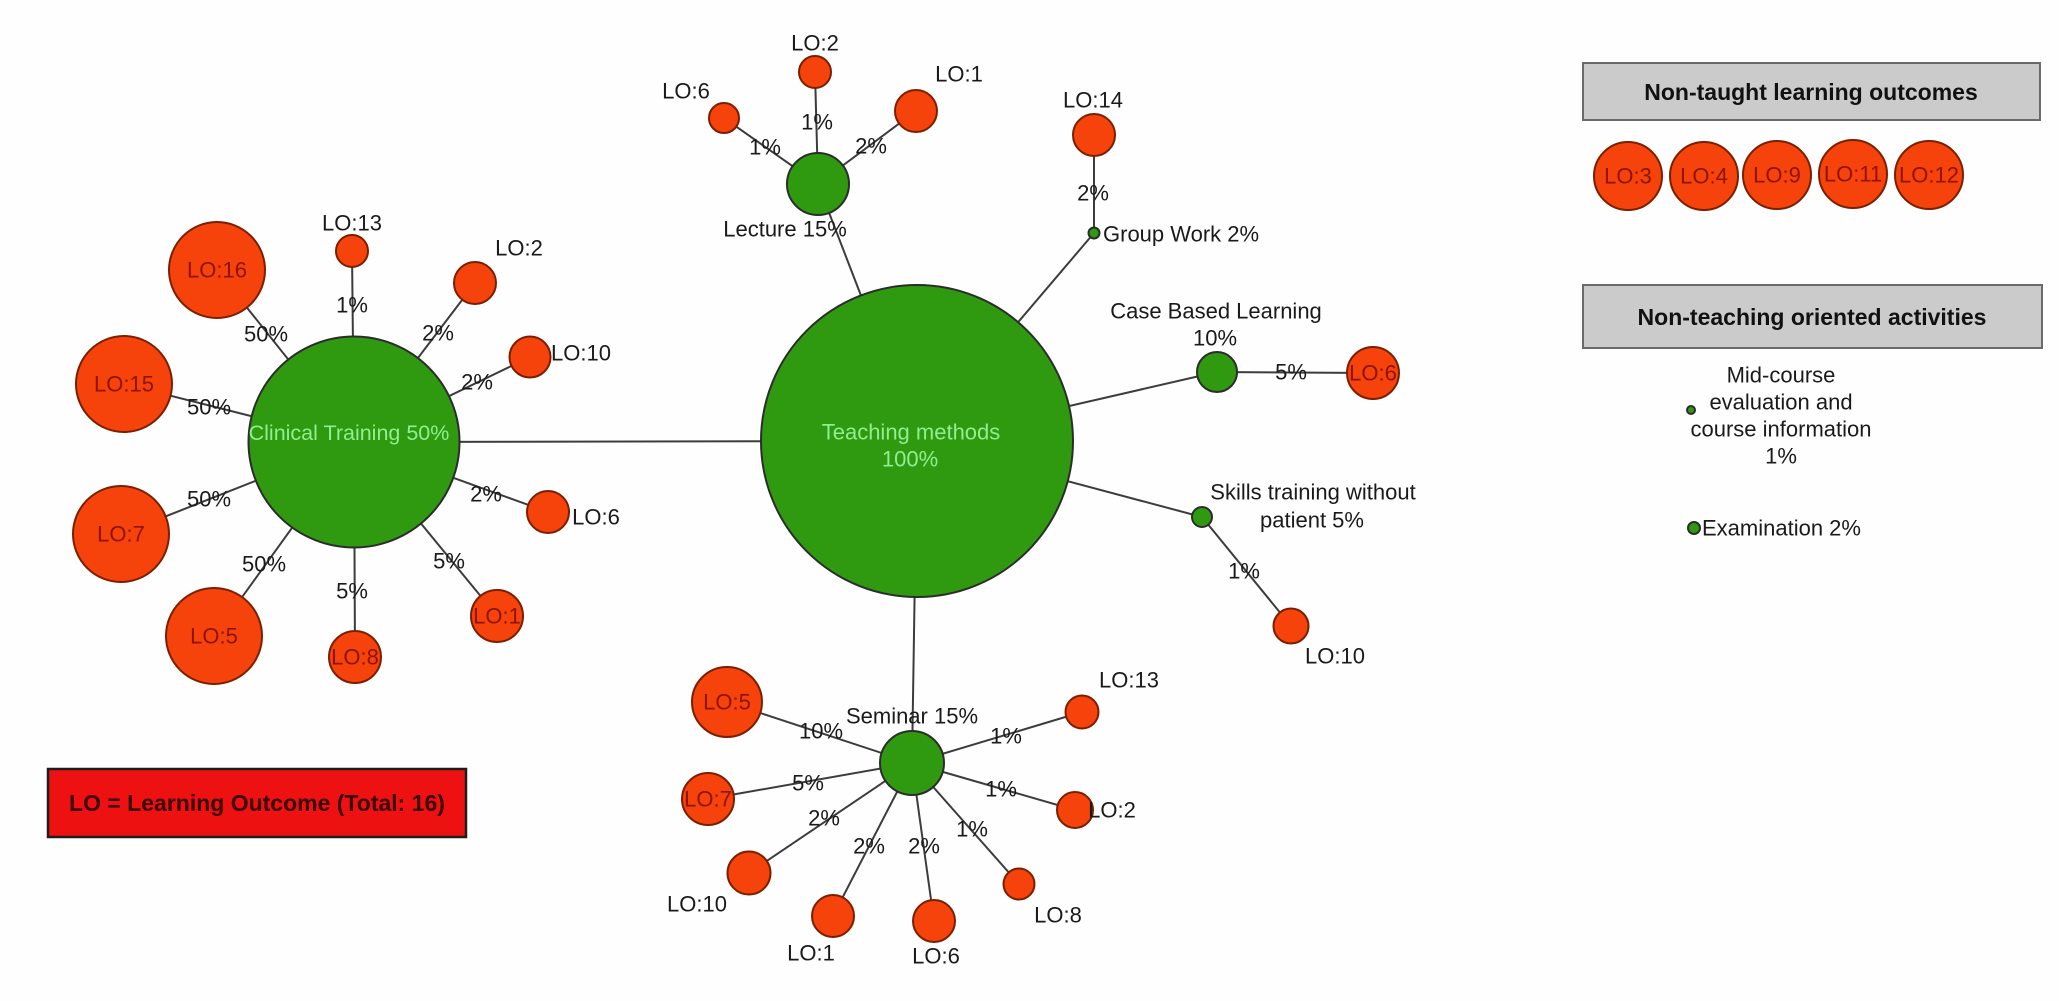 The height and width of the screenshot is (1001, 2059). What do you see at coordinates (1781, 375) in the screenshot?
I see `svg-text: Mid-course` at bounding box center [1781, 375].